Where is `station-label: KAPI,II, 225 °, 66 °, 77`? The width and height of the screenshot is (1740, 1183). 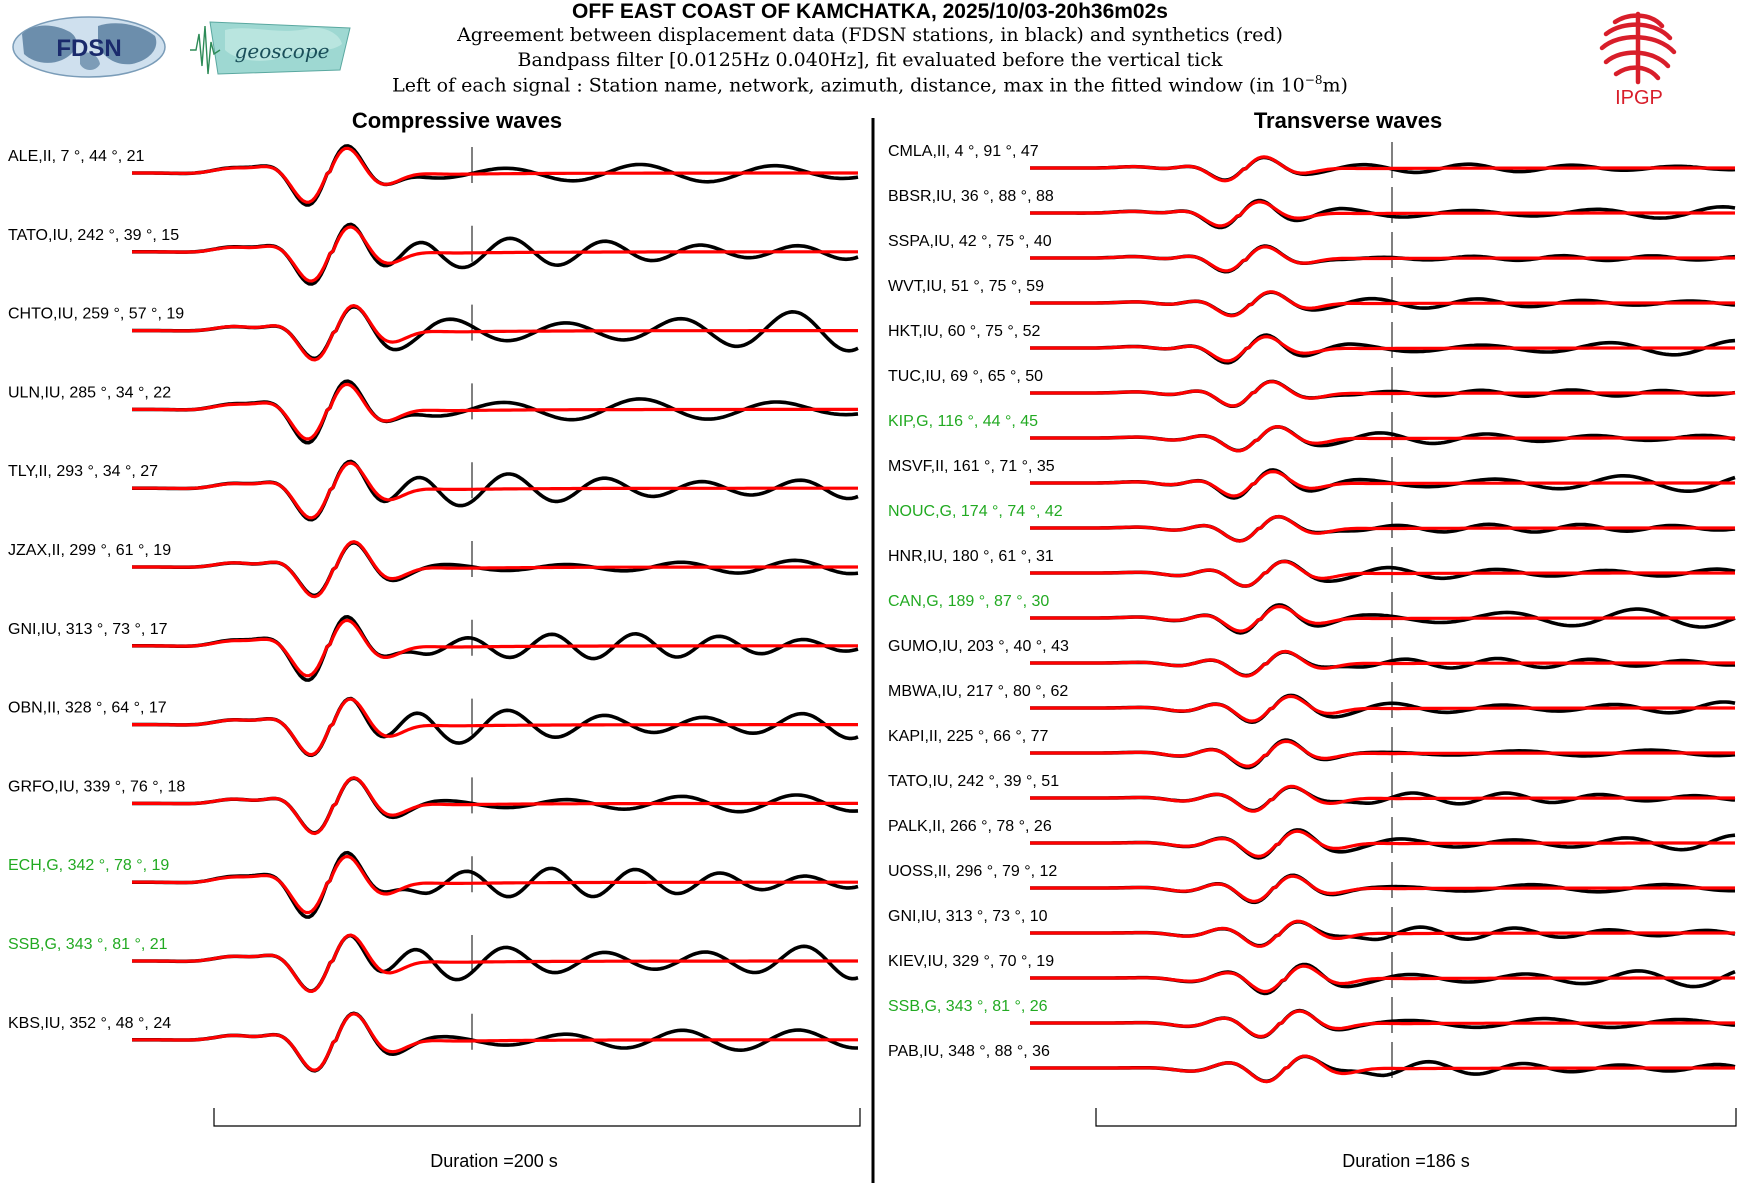
station-label: KAPI,II, 225 °, 66 °, 77 is located at coordinates (968, 736).